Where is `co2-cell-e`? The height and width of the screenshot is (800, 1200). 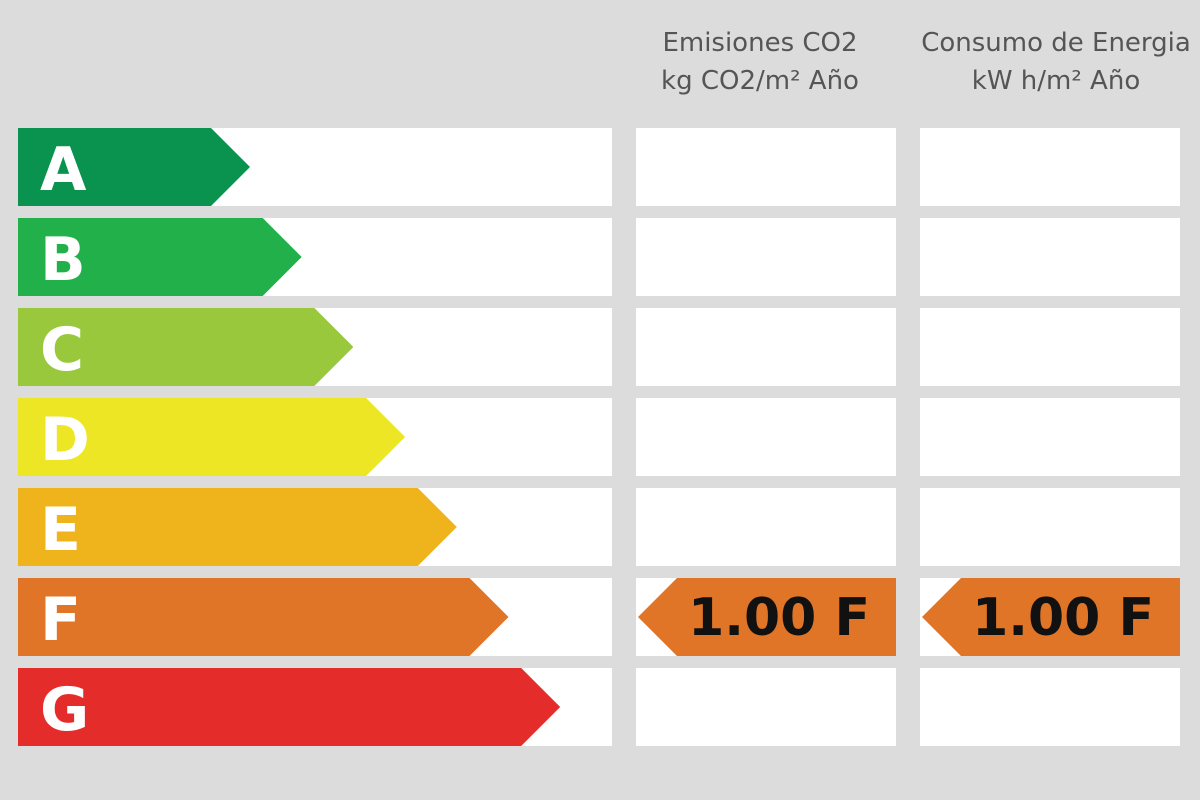 co2-cell-e is located at coordinates (766, 527).